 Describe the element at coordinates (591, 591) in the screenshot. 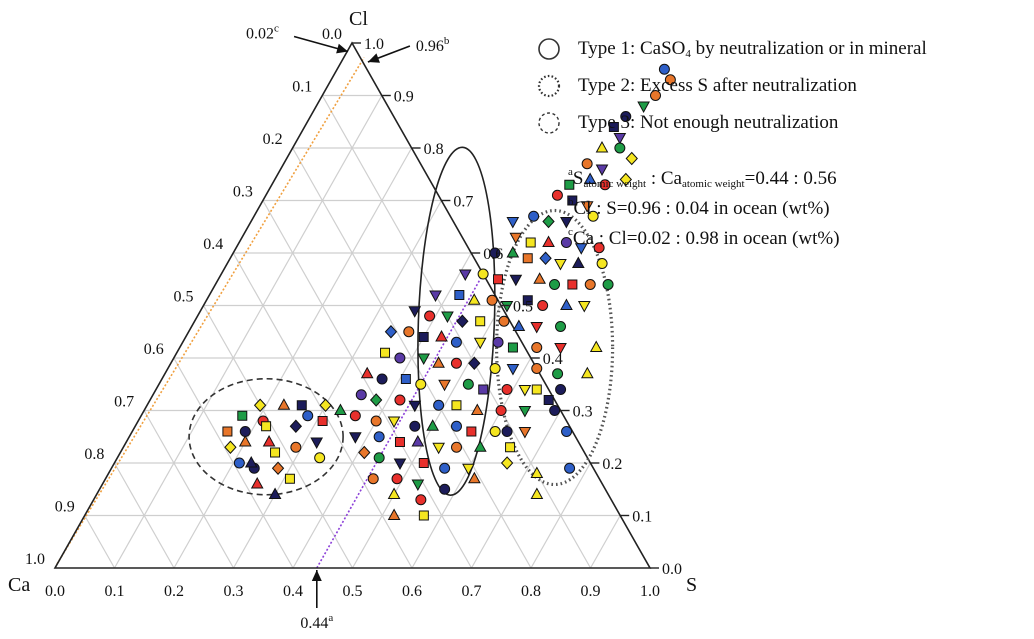

I see `tick-label-s: 0.9` at that location.